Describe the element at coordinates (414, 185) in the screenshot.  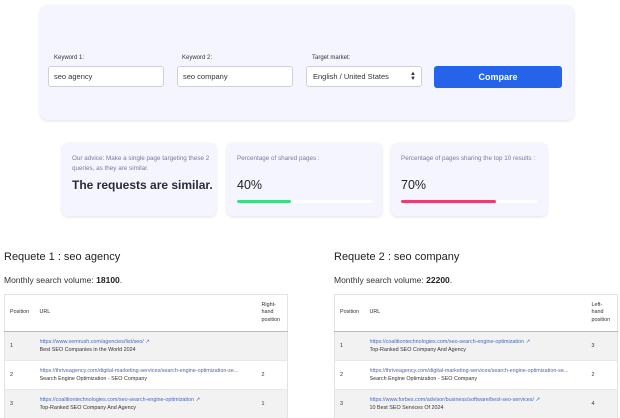
I see `top10-pages-value: 70%` at that location.